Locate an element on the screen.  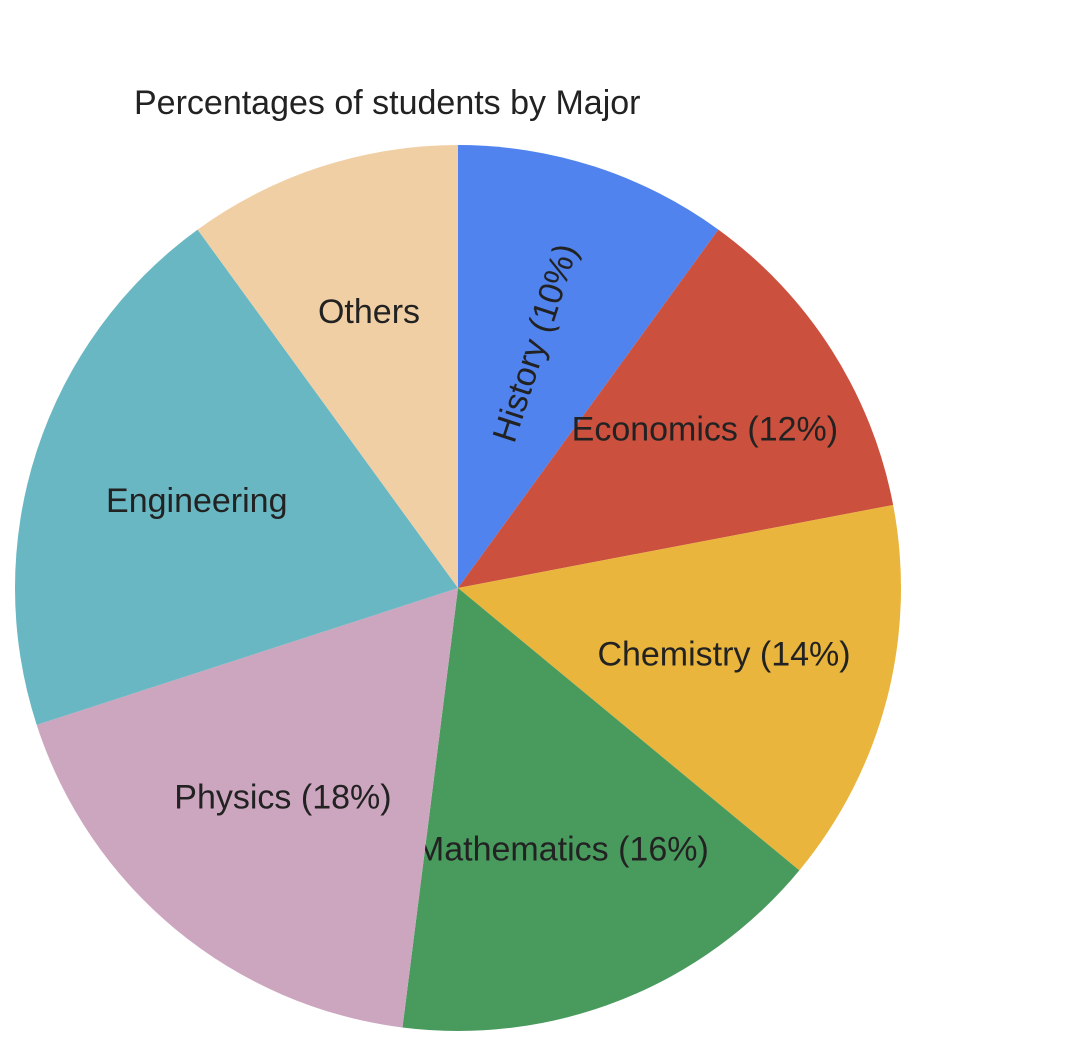
pie-slice-label-1: Economics (12%) is located at coordinates (705, 429).